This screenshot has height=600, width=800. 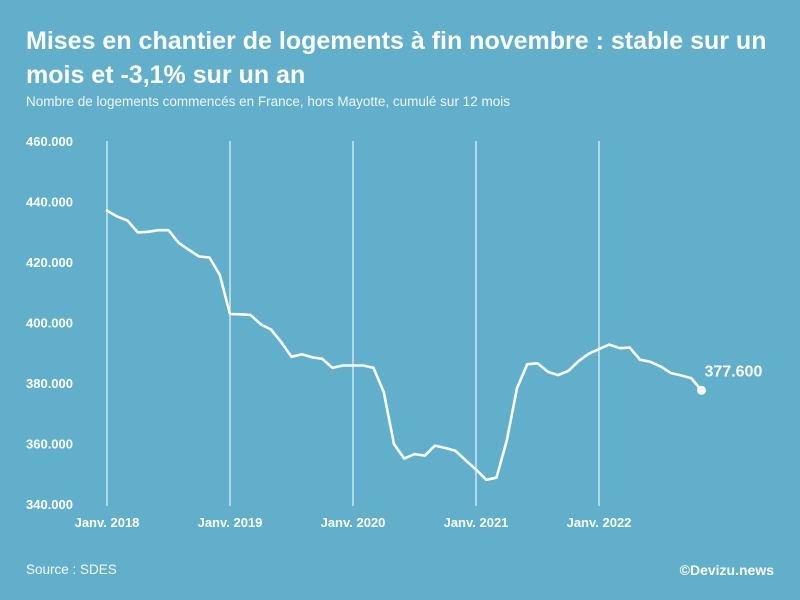 What do you see at coordinates (701, 390) in the screenshot?
I see `last-point-marker` at bounding box center [701, 390].